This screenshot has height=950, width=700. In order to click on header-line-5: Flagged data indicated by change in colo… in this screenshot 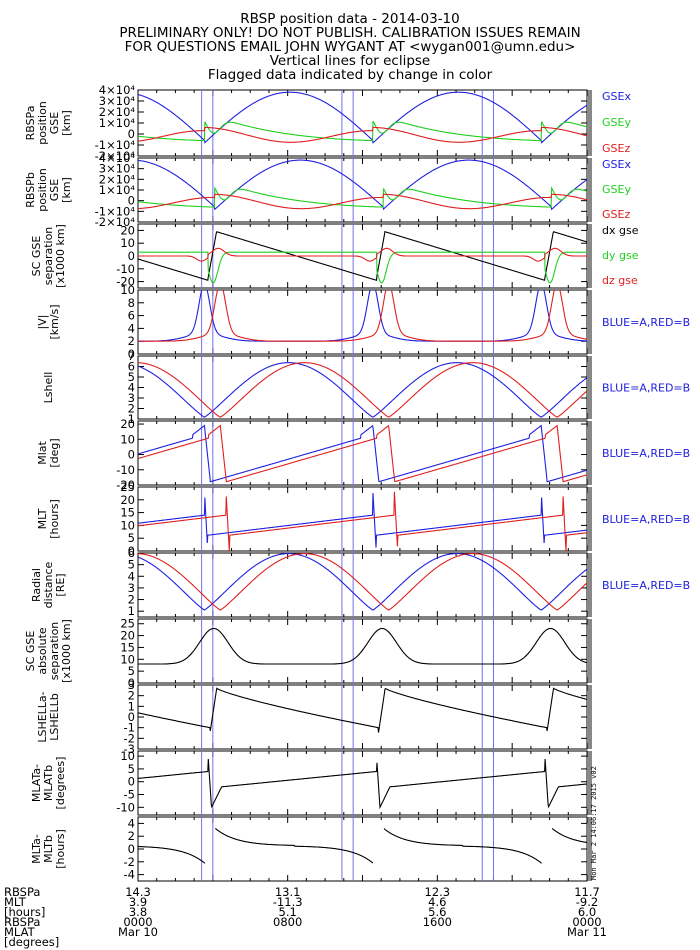, I will do `click(350, 75)`.